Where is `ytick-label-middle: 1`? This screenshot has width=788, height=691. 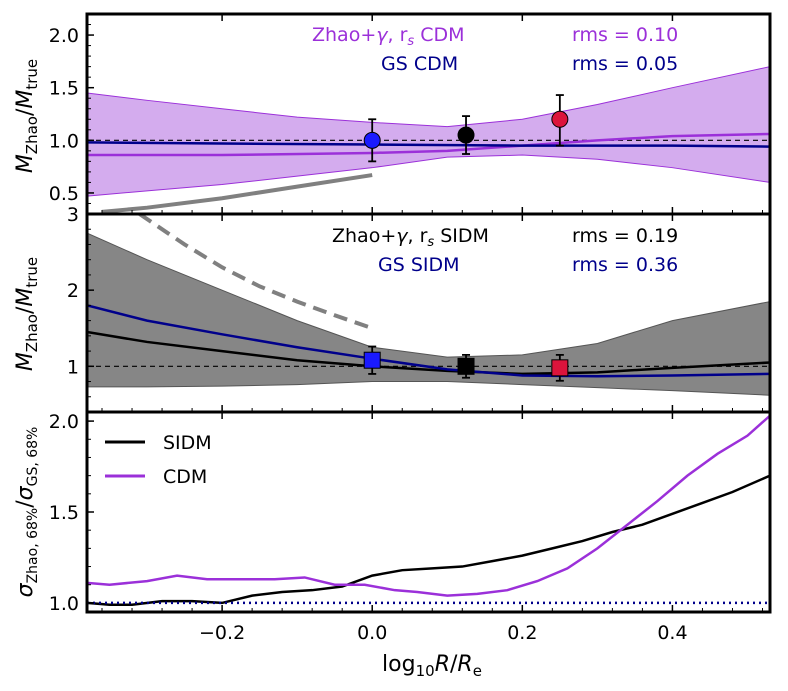 ytick-label-middle: 1 is located at coordinates (73, 367).